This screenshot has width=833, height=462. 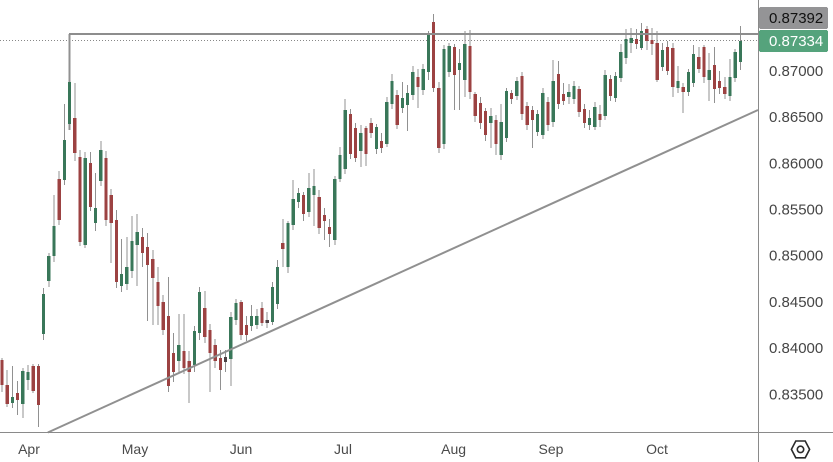 I want to click on svg-text: Apr, so click(x=29, y=449).